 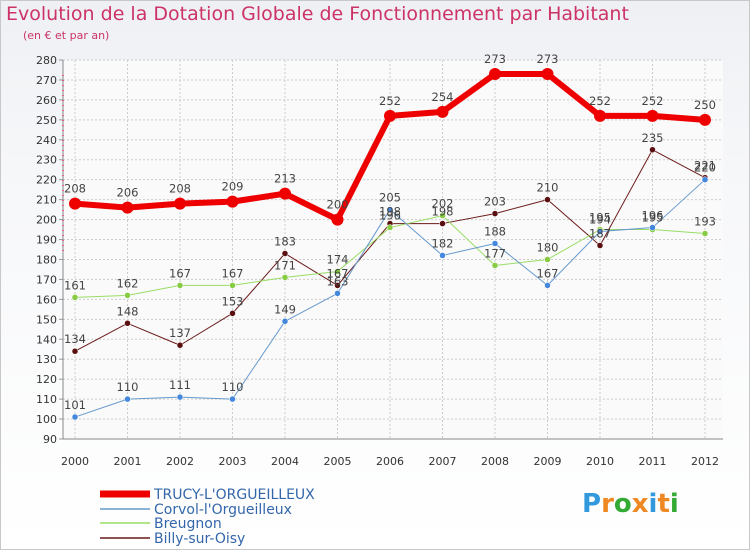 What do you see at coordinates (443, 212) in the screenshot?
I see `data-label-billy-sur-oisy: 198` at bounding box center [443, 212].